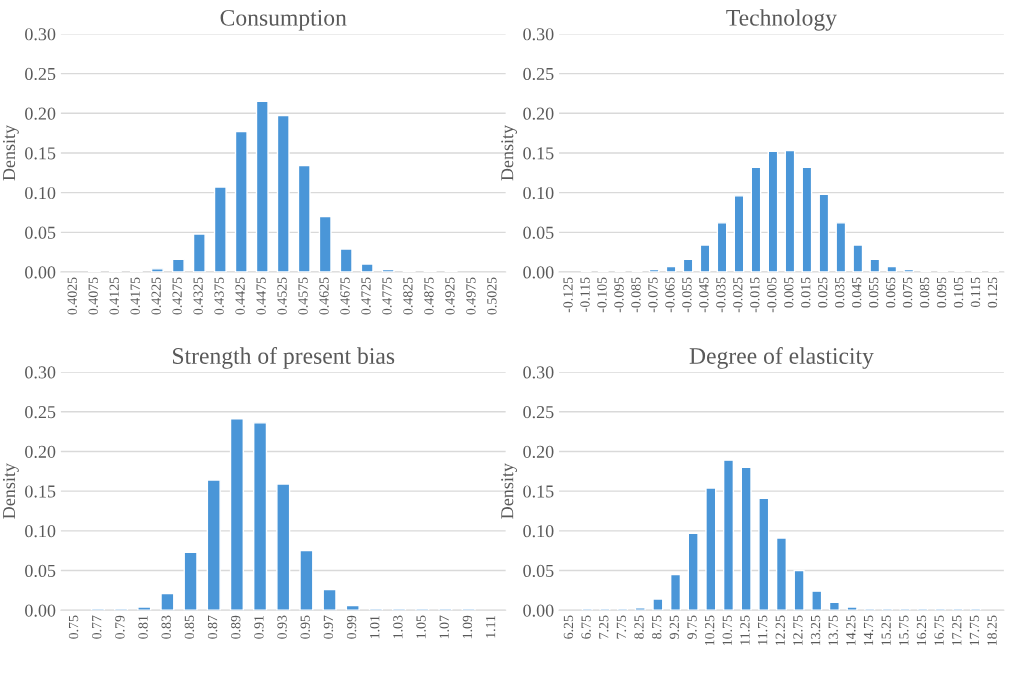 Image resolution: width=1014 pixels, height=678 pixels. Describe the element at coordinates (568, 295) in the screenshot. I see `x-tick-label: -0.125` at that location.